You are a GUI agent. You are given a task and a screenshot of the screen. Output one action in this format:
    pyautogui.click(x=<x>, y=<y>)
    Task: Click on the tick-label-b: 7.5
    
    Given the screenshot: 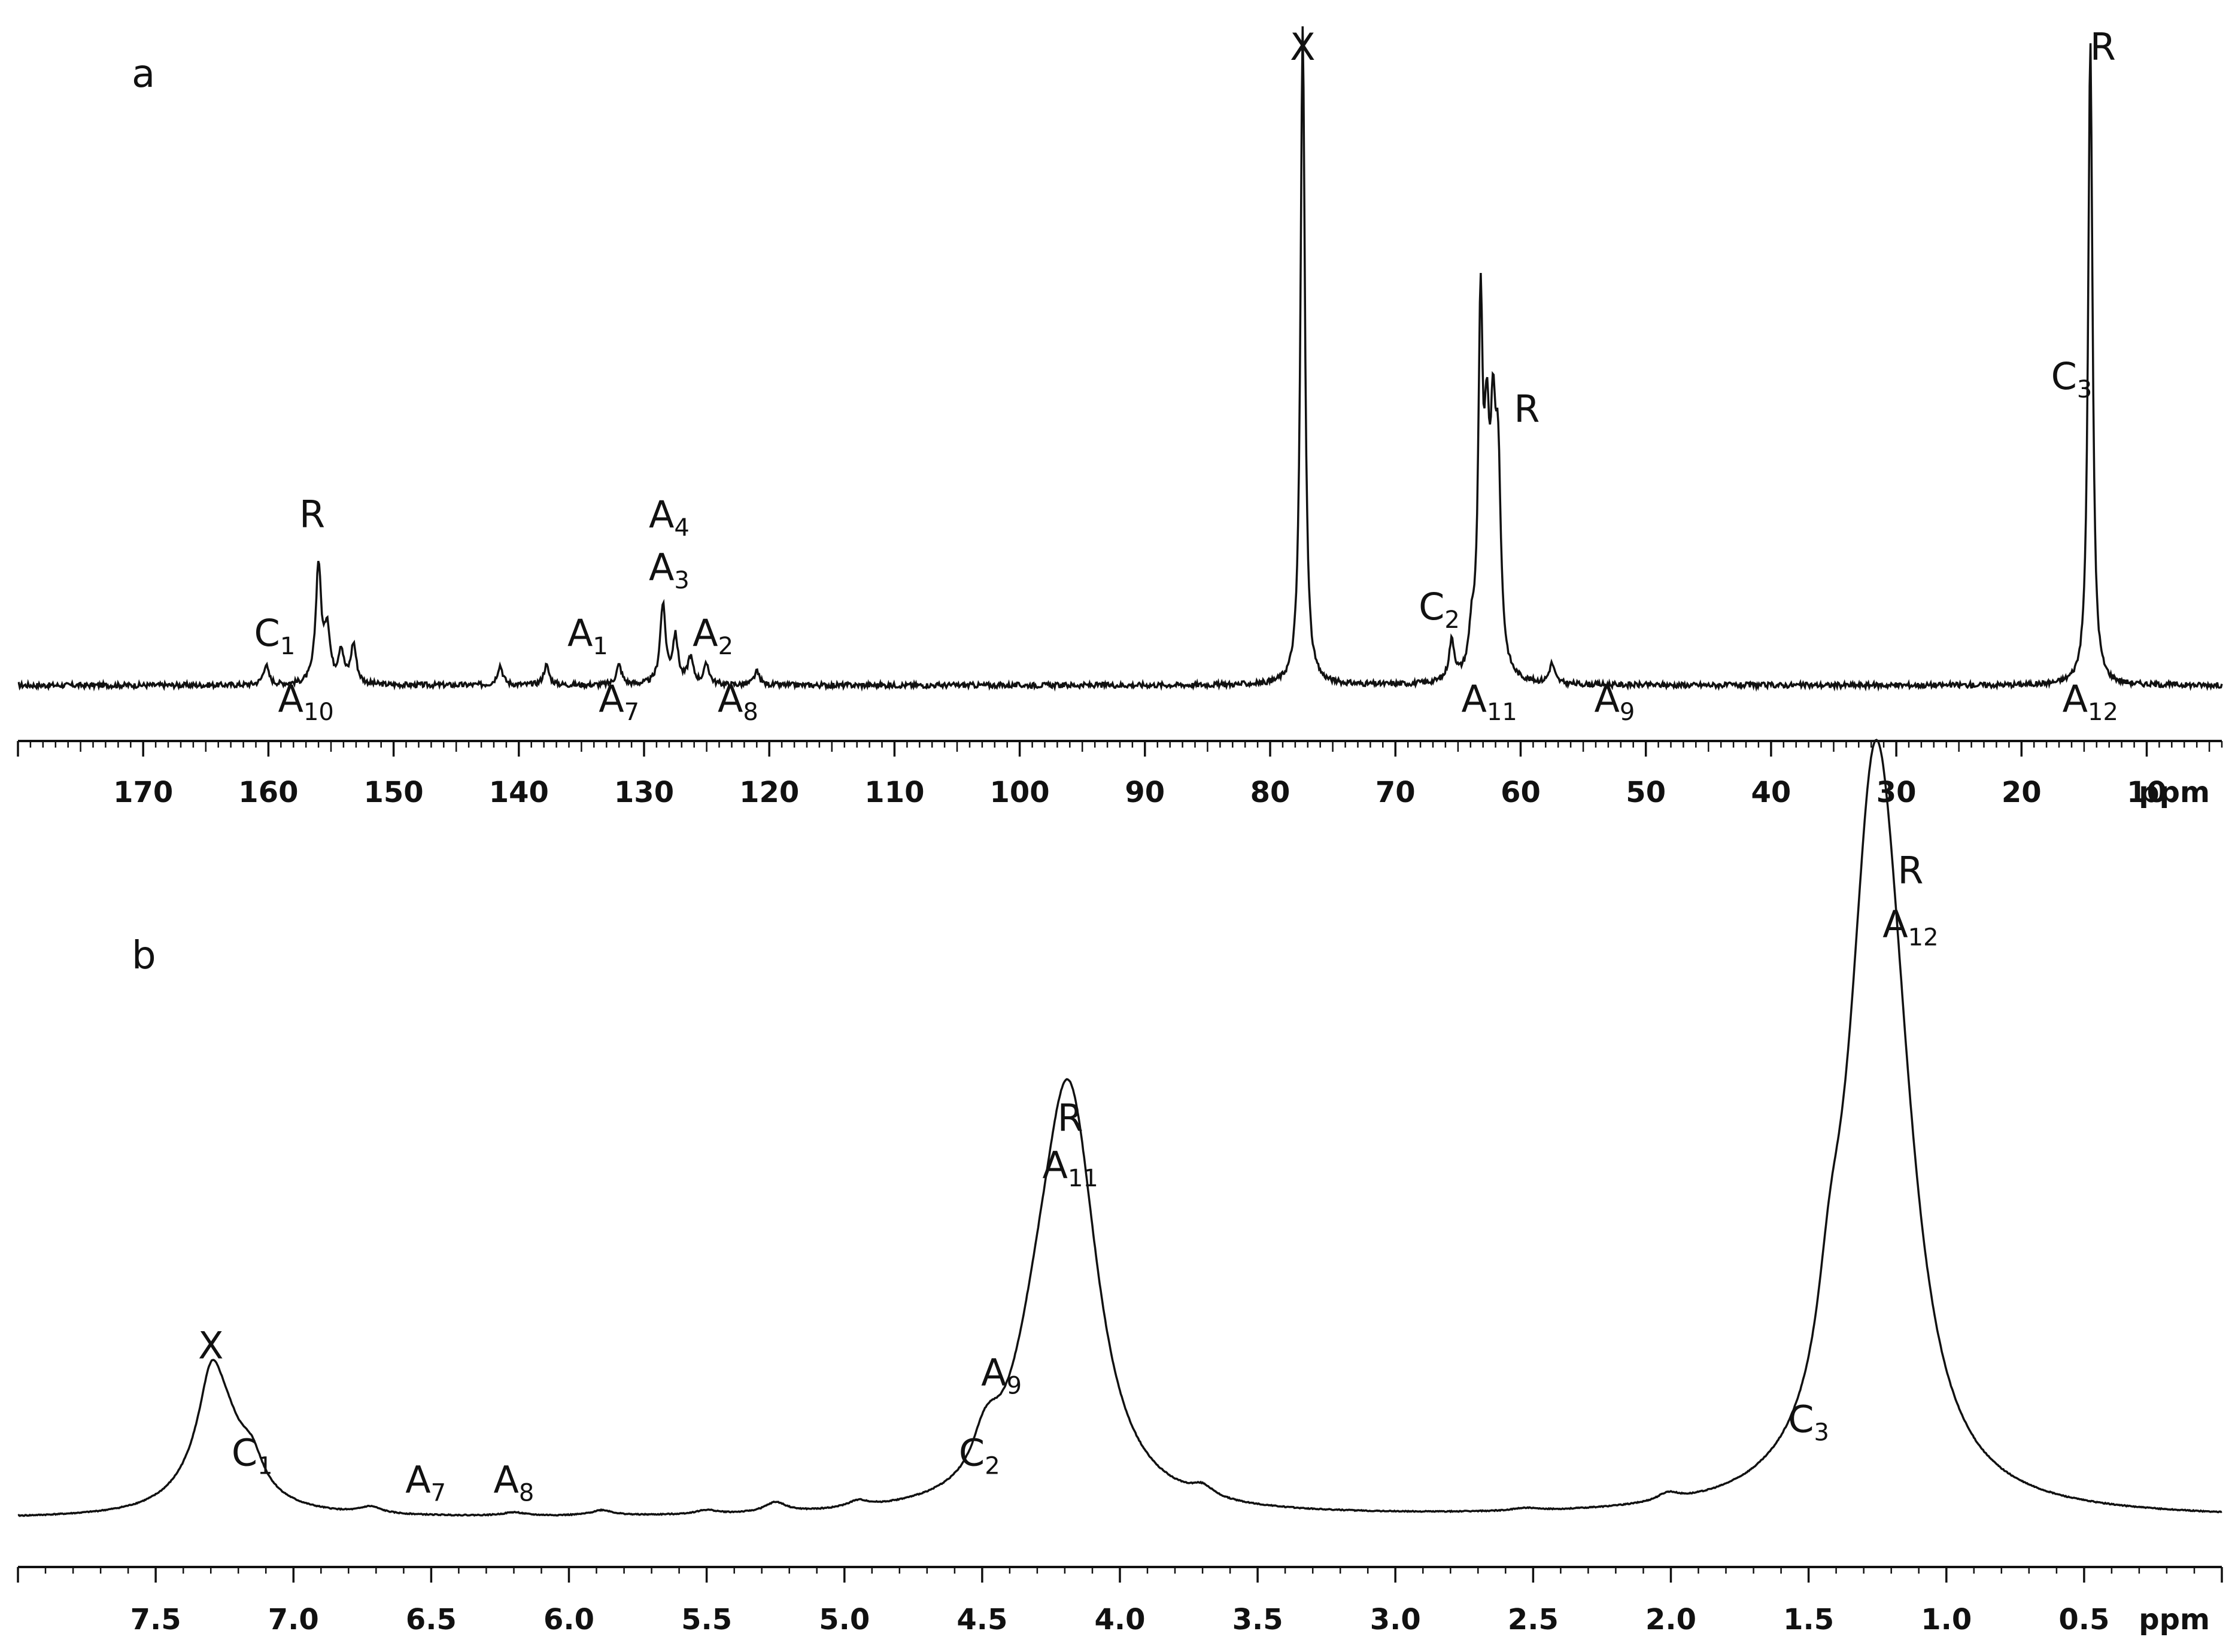 What is the action you would take?
    pyautogui.click(x=155, y=1619)
    